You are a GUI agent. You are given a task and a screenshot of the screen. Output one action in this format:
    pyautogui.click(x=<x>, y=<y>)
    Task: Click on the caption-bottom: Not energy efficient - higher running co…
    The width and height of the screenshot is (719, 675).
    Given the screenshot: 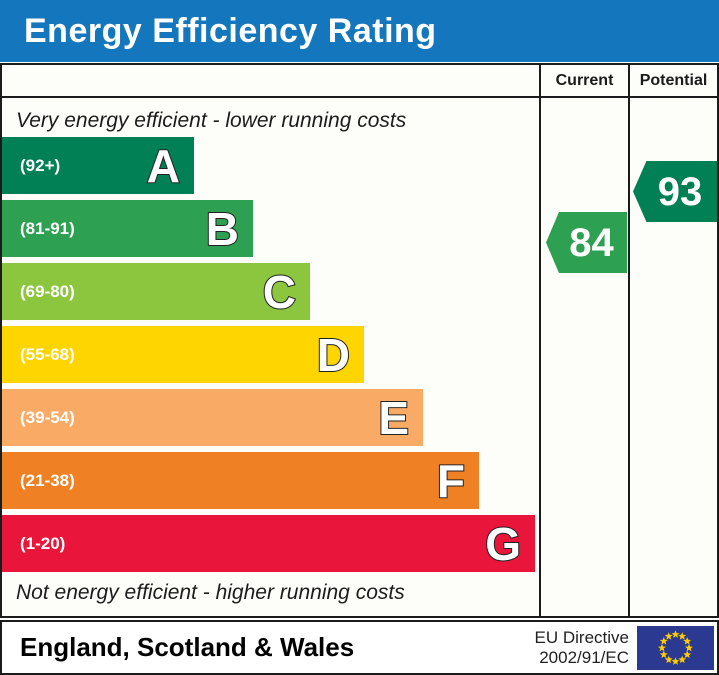 What is the action you would take?
    pyautogui.click(x=210, y=592)
    